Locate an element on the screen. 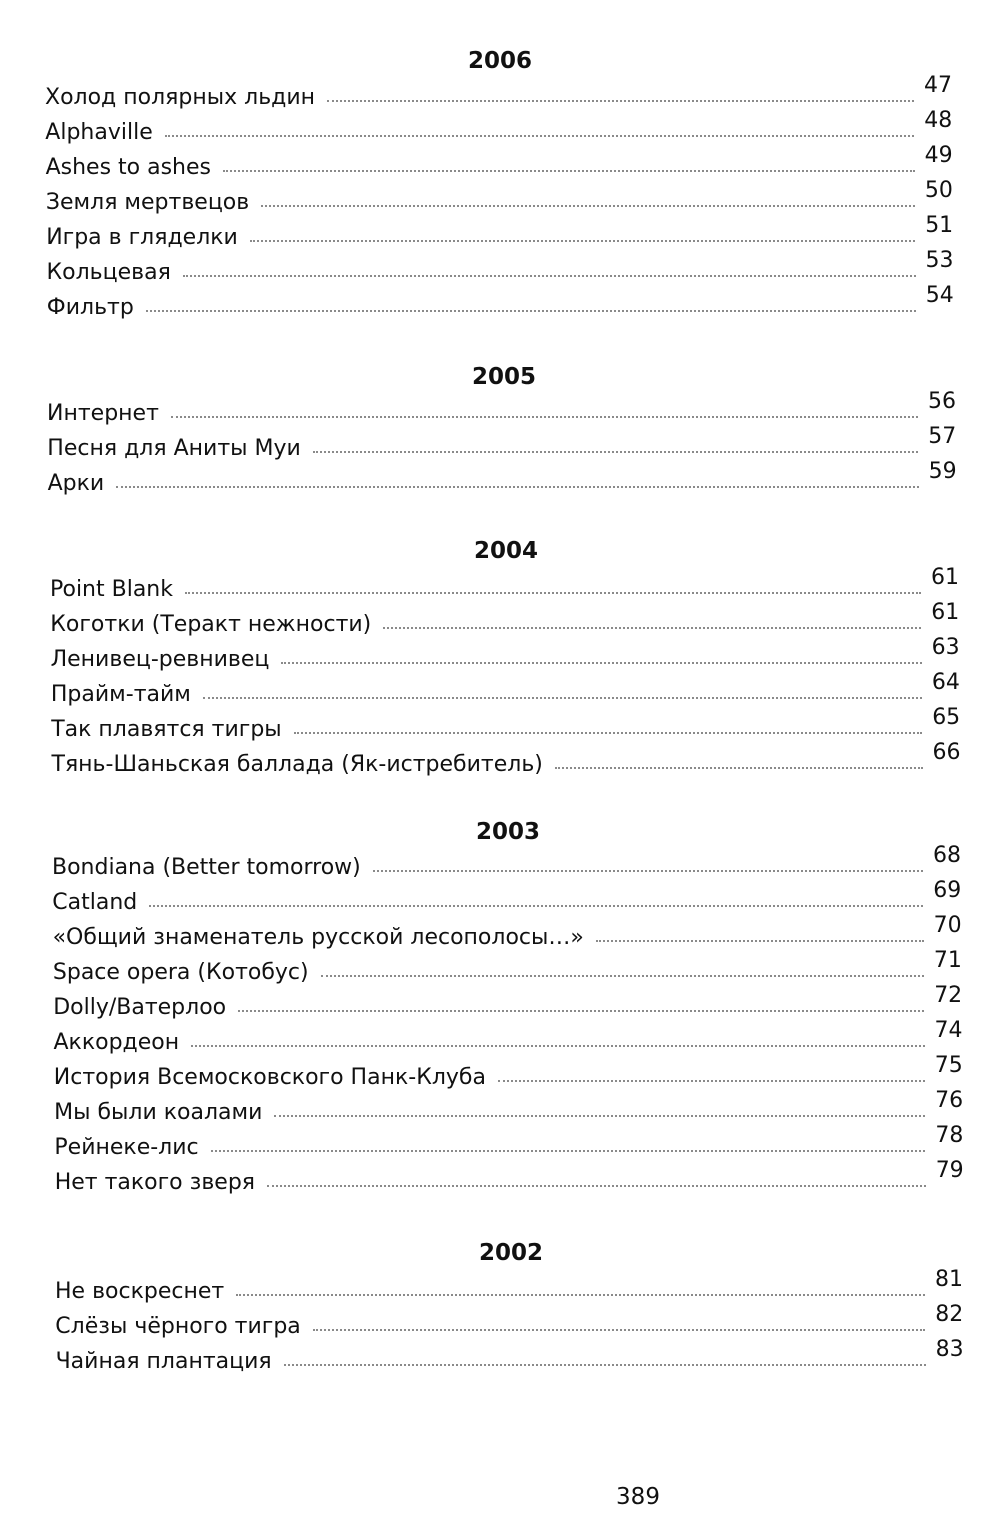  toc-entry: Ashes to ashes 49 is located at coordinates (499, 161).